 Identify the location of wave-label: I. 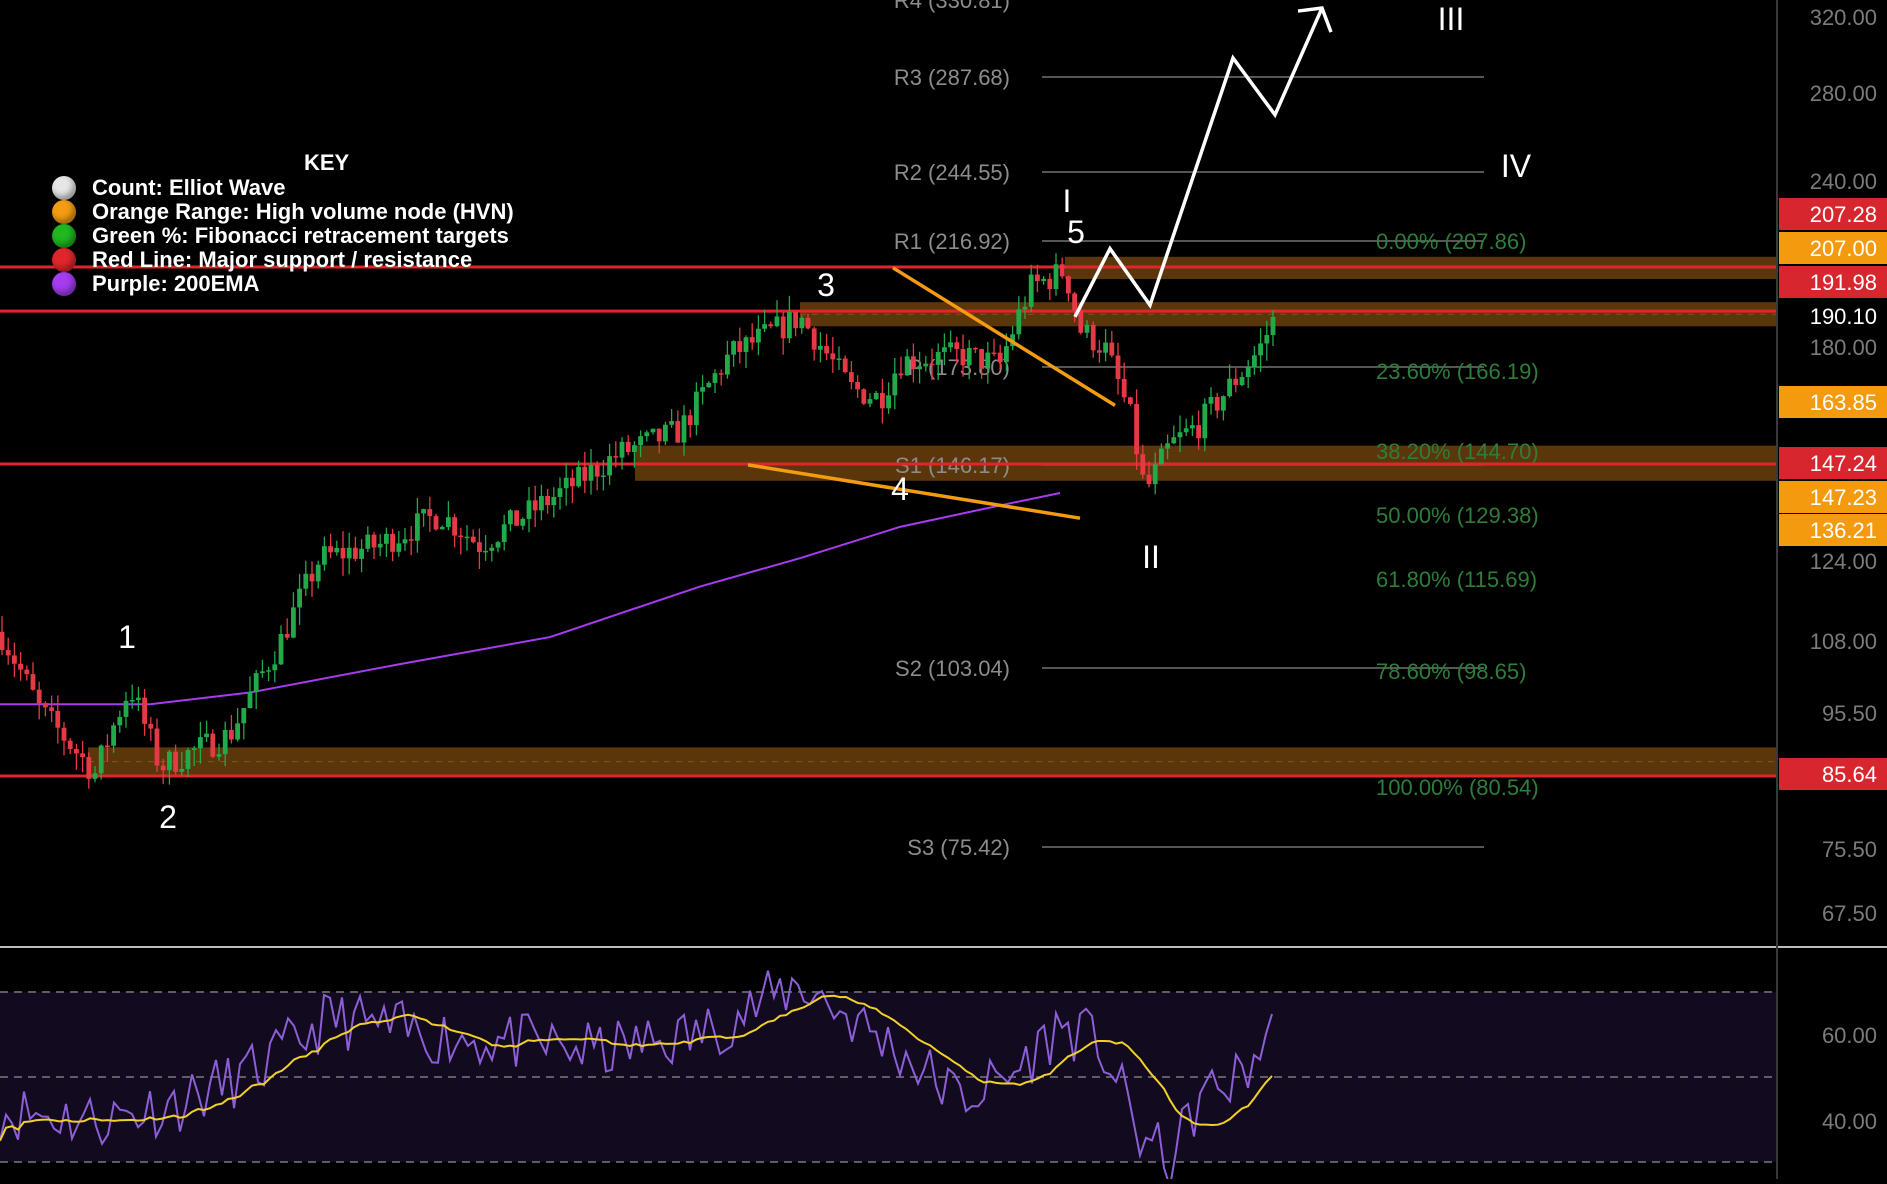
(1067, 201).